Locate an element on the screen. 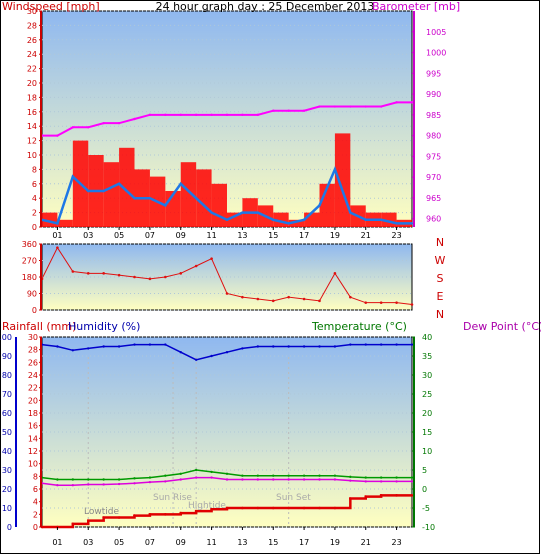  temperature-tick-label: 15 is located at coordinates (427, 432).